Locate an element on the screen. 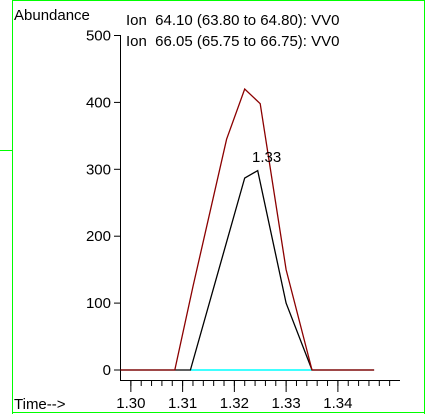 The height and width of the screenshot is (414, 427). legend-ion-66: Ion 66.05 (65.75 to 66.75): VV0 is located at coordinates (233, 41).